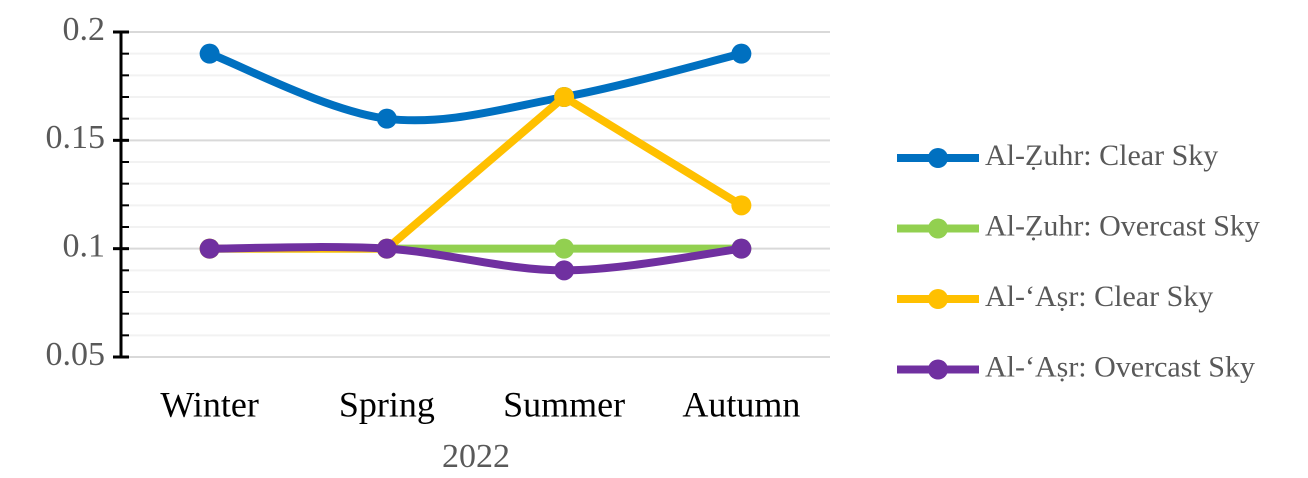 The image size is (1308, 478). I want to click on legend-label: Al-Ẓuhr: Overcast Sky, so click(1122, 225).